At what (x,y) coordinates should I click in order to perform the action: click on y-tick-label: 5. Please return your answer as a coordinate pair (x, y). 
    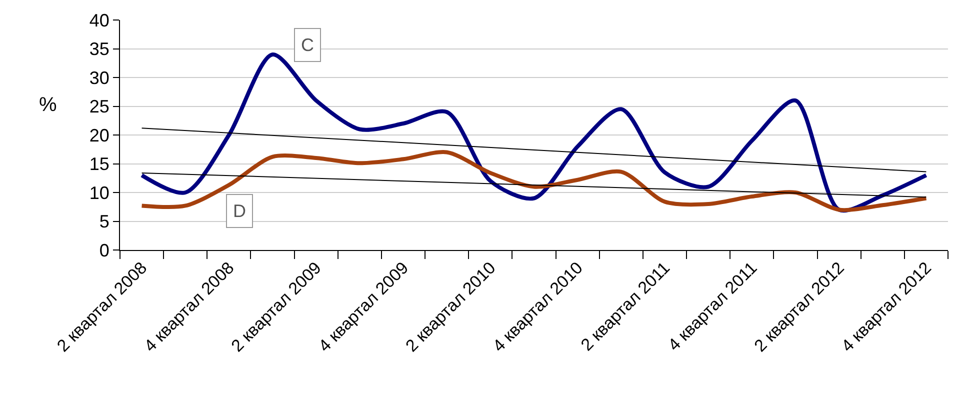
    Looking at the image, I should click on (104, 222).